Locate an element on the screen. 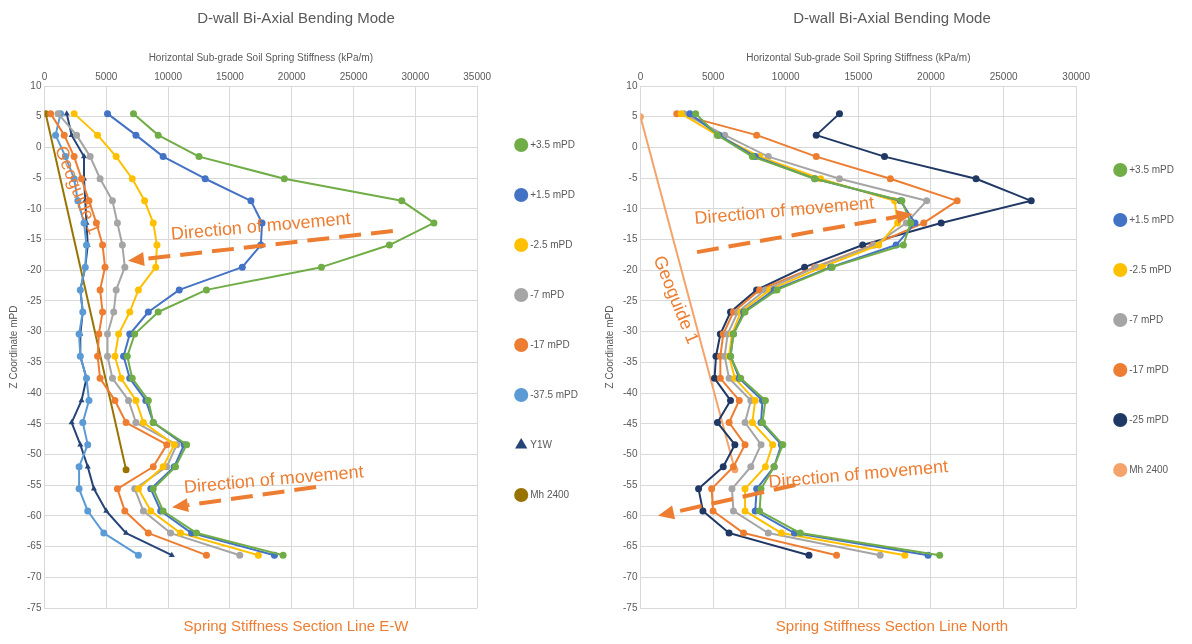 This screenshot has width=1192, height=644. legend-label: -37.5 mPD is located at coordinates (554, 394).